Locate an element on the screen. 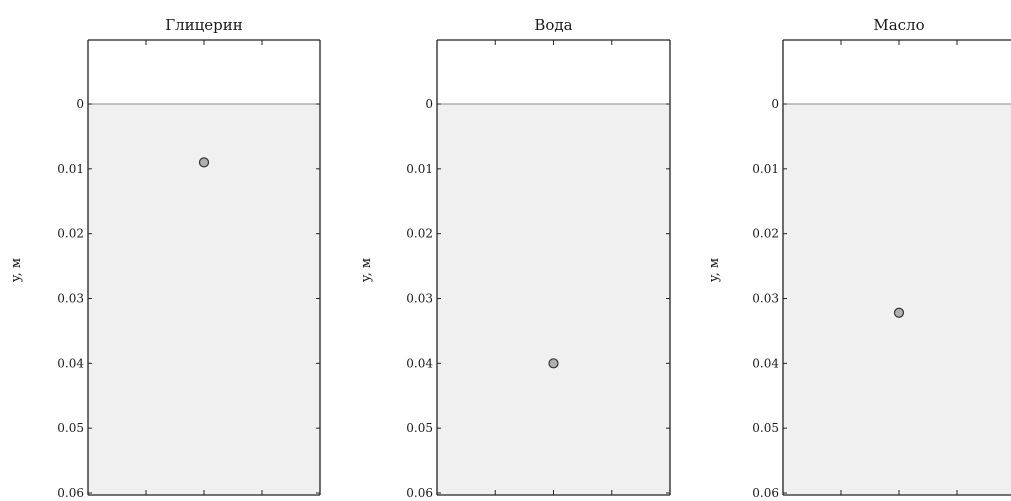 This screenshot has height=501, width=1011. chart-title: Глицерин is located at coordinates (204, 25).